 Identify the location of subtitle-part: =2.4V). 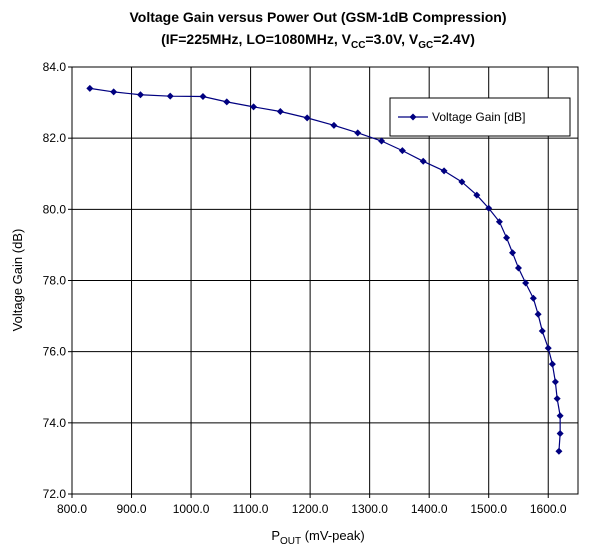
(454, 39).